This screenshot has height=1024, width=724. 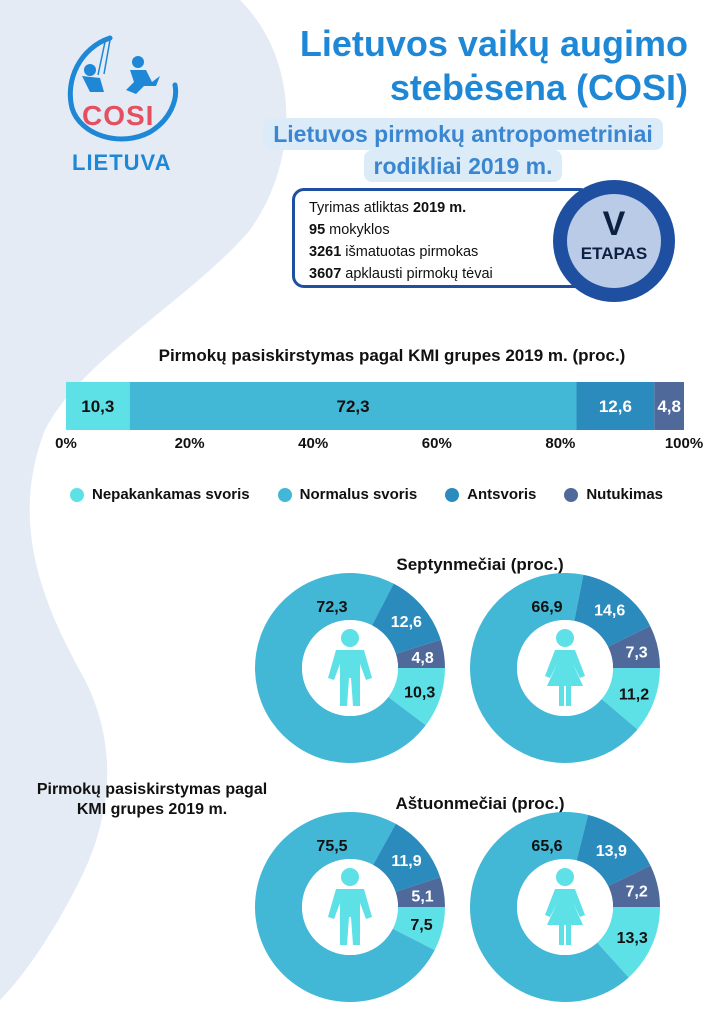 I want to click on logo-country: LIETUVA, so click(x=122, y=162).